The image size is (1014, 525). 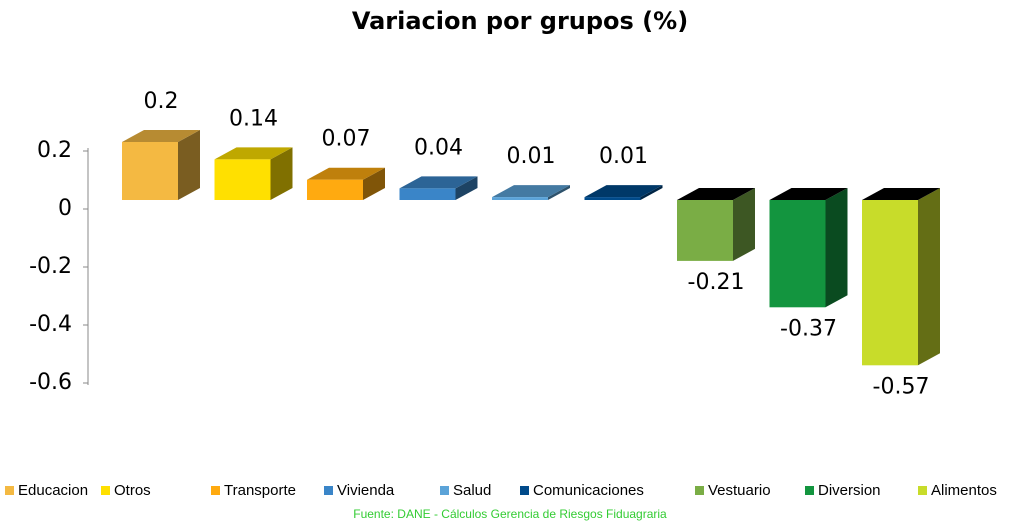 I want to click on y-tick-label: -0.6, so click(x=50, y=382).